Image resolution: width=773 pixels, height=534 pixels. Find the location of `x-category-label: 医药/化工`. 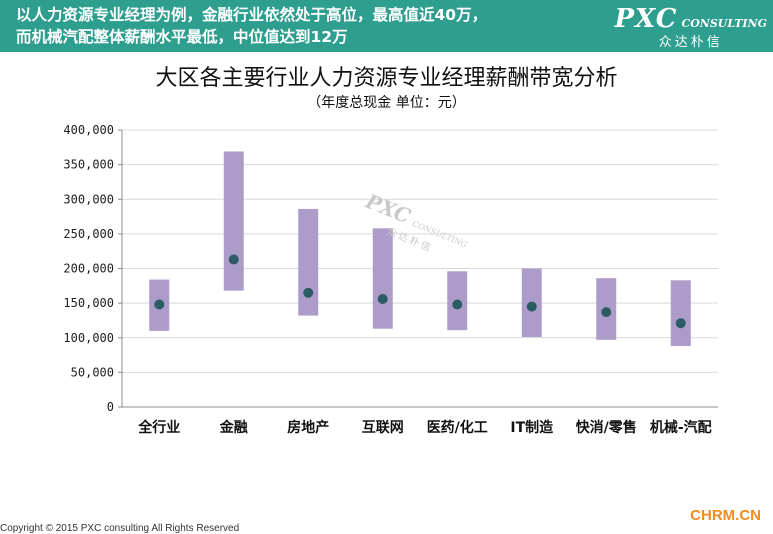

x-category-label: 医药/化工 is located at coordinates (457, 427).